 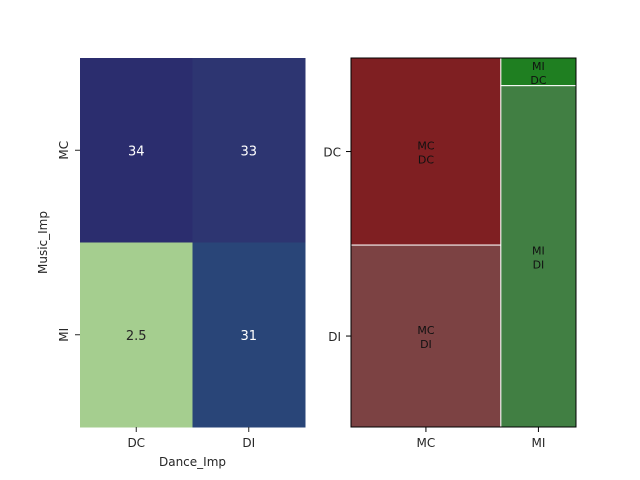 I want to click on heatmap-cell-label: 2.5, so click(x=136, y=336).